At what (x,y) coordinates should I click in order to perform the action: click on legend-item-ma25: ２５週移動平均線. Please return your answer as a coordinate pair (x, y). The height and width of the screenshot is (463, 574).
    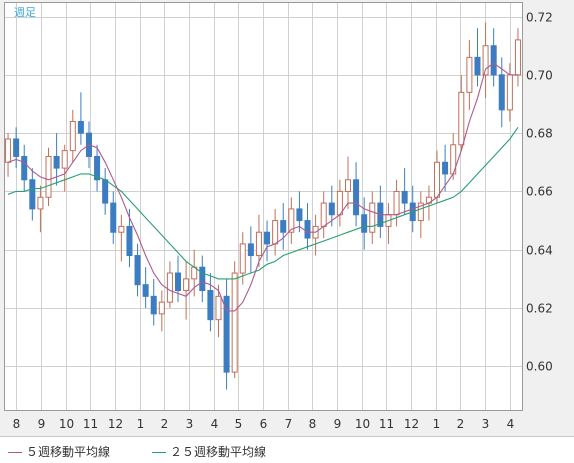
    Looking at the image, I should click on (209, 451).